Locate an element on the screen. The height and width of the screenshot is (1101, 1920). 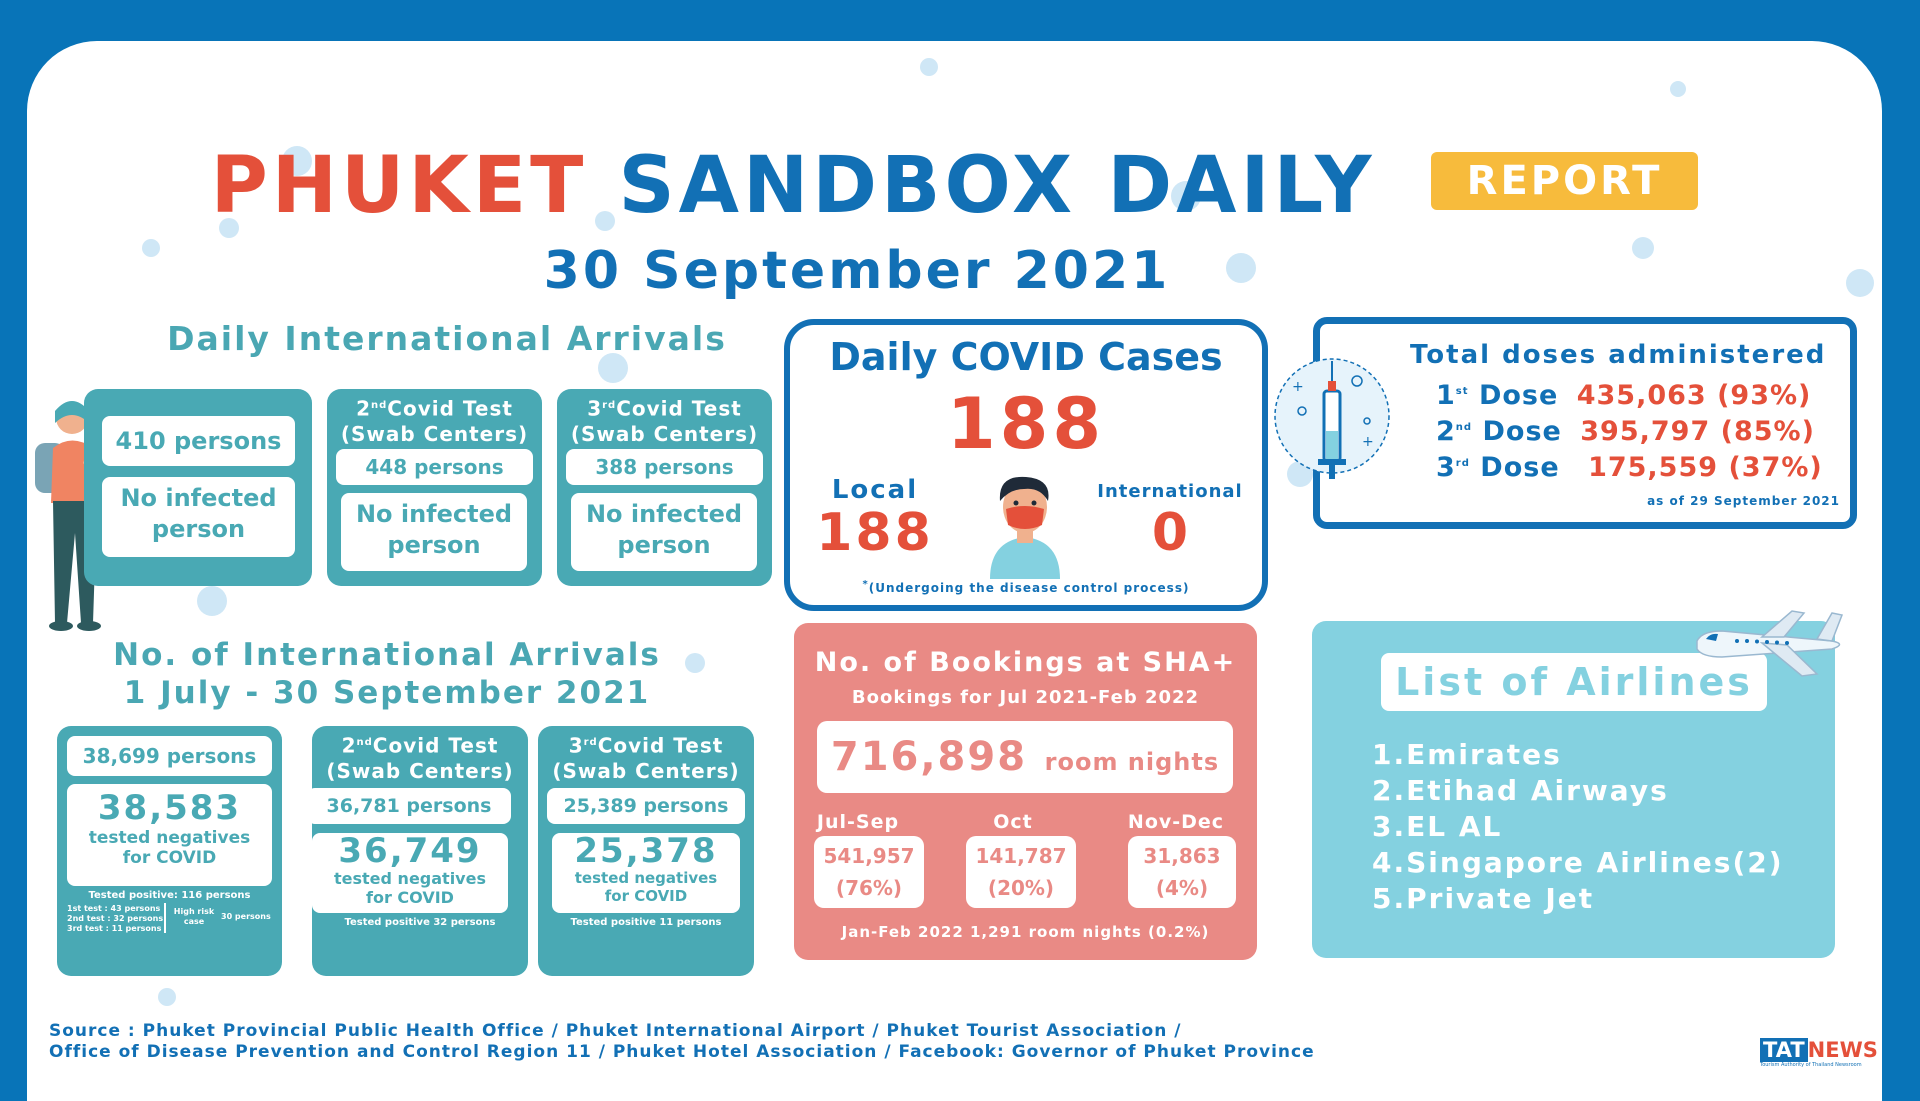
cumulative-third-negatives-box: 25,378 tested negatives for COVID is located at coordinates (646, 873).